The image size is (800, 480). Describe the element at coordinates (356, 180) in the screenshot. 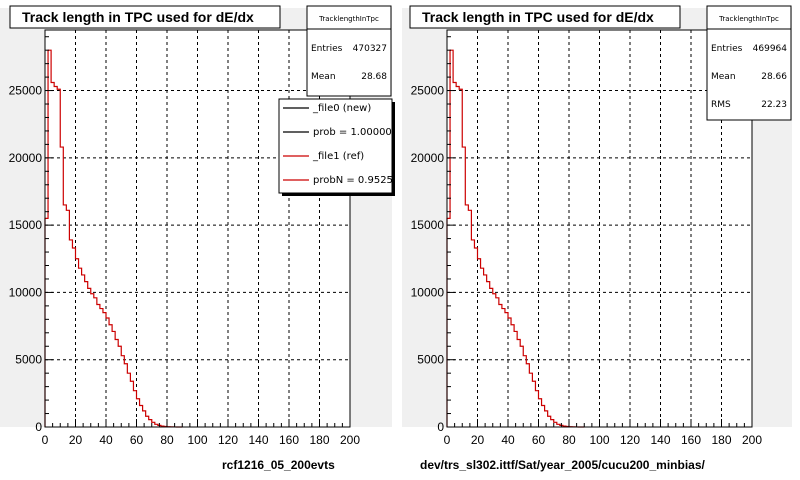

I see `legend-entry-label: probN = 0.95253` at that location.